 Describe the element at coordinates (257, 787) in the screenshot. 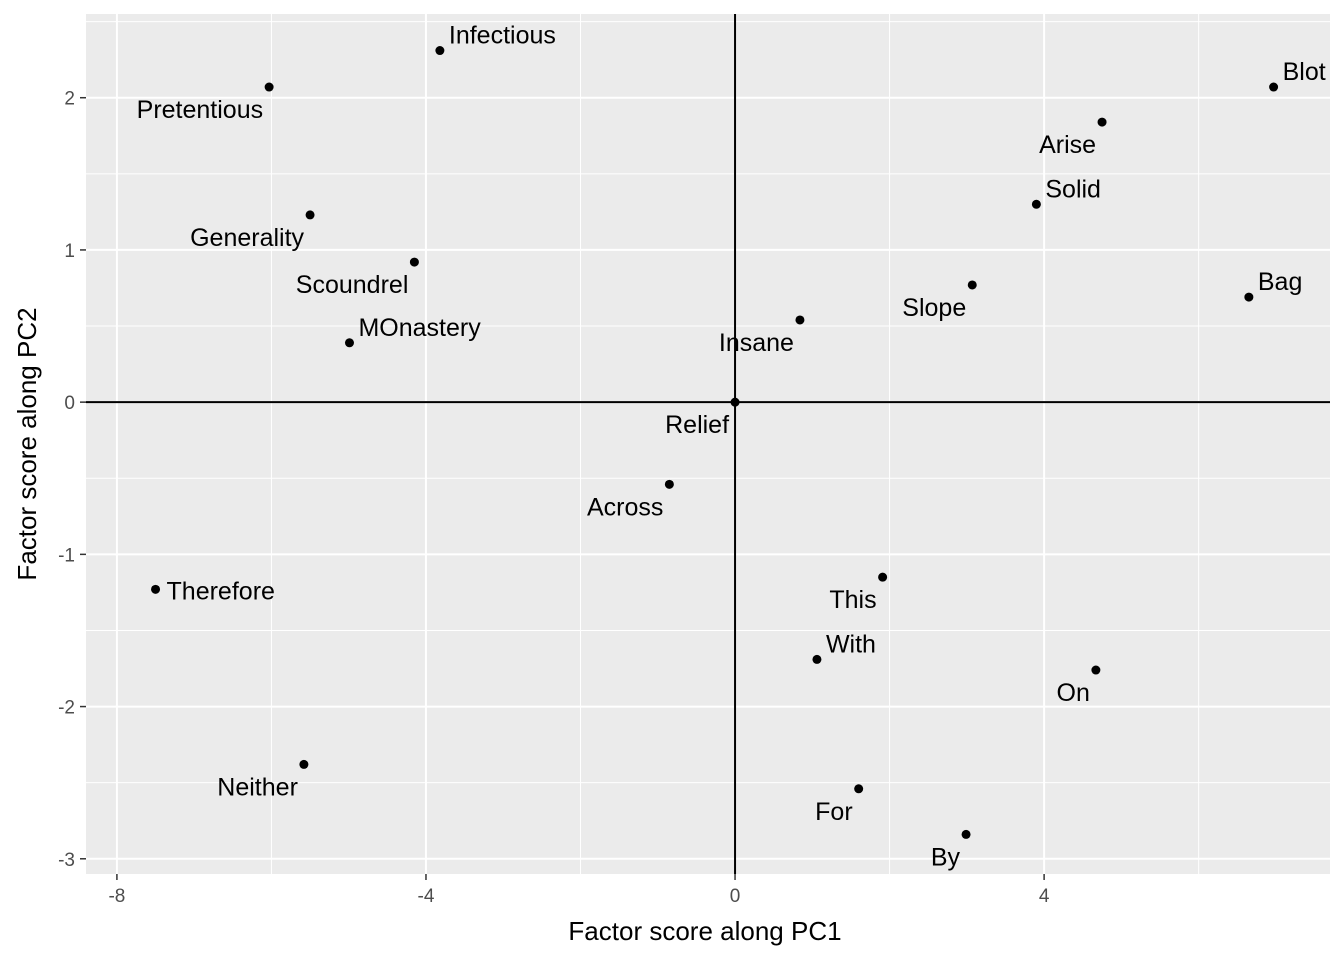

I see `data-point-label: Neither` at that location.